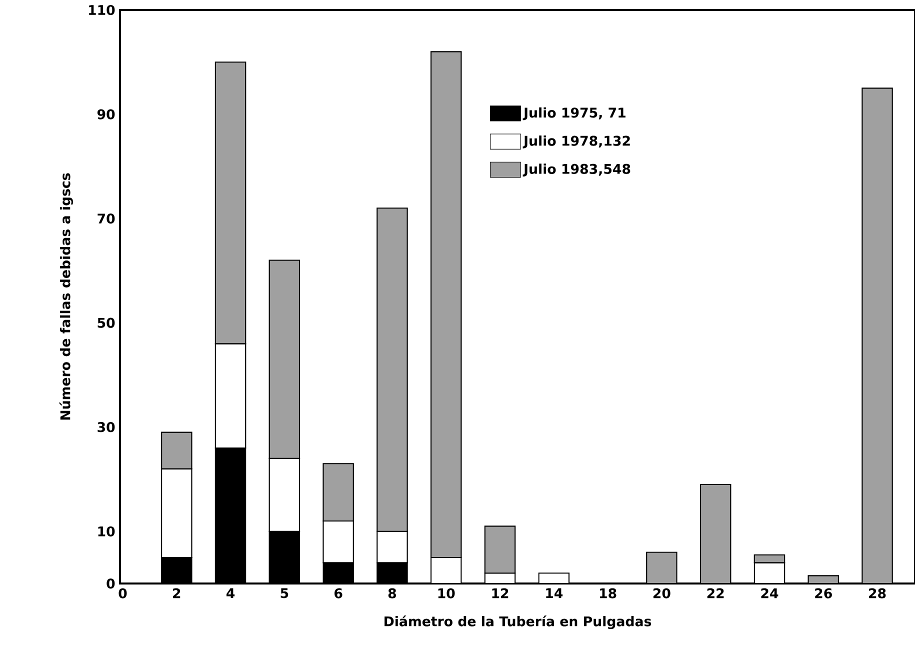  Describe the element at coordinates (106, 323) in the screenshot. I see `y-tick-label: 50` at that location.